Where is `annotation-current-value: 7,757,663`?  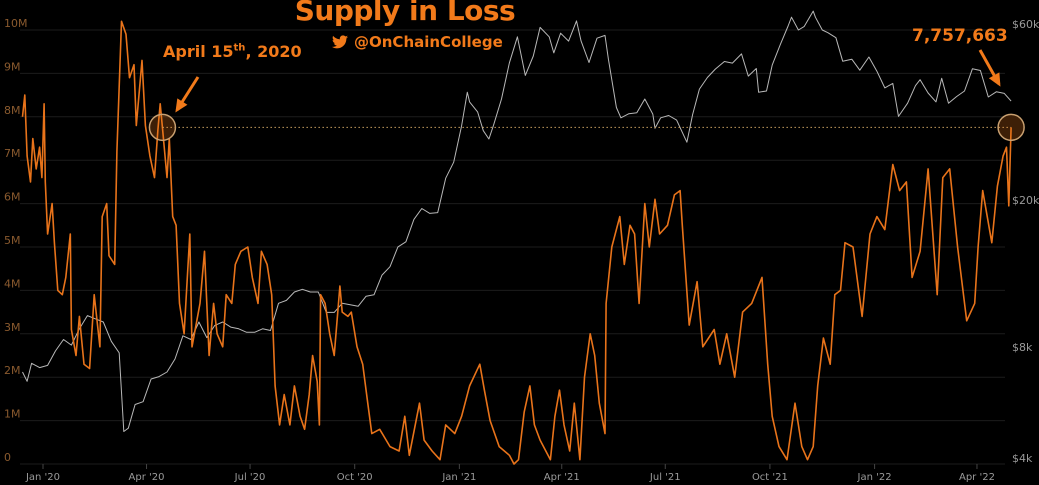 annotation-current-value: 7,757,663 is located at coordinates (960, 36).